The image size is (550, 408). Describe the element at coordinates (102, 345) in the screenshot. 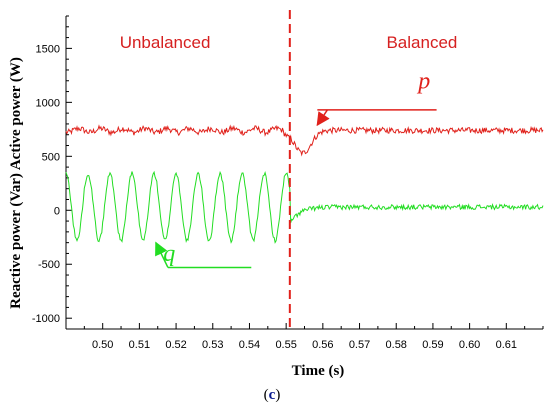

I see `x-tick-label: 0.50` at that location.